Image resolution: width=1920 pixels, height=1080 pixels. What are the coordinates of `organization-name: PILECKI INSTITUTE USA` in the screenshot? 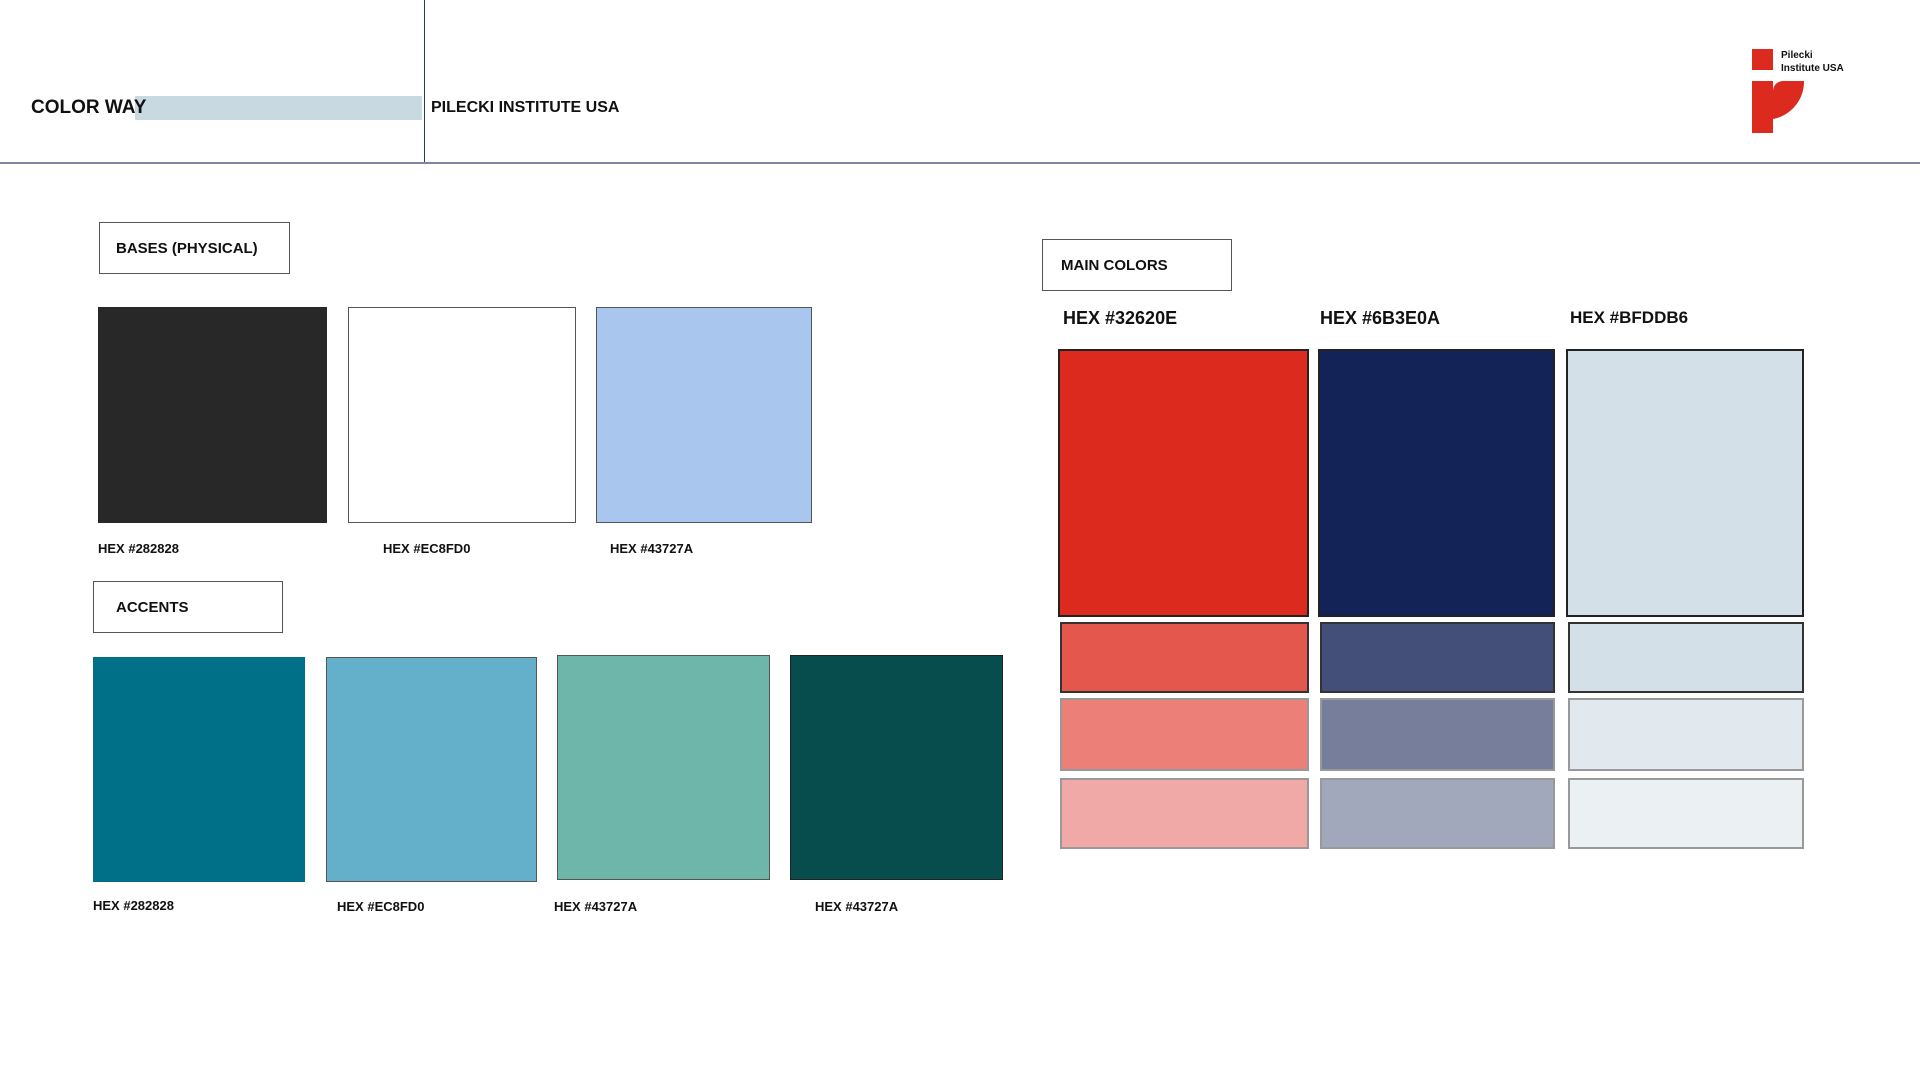 It's located at (525, 107).